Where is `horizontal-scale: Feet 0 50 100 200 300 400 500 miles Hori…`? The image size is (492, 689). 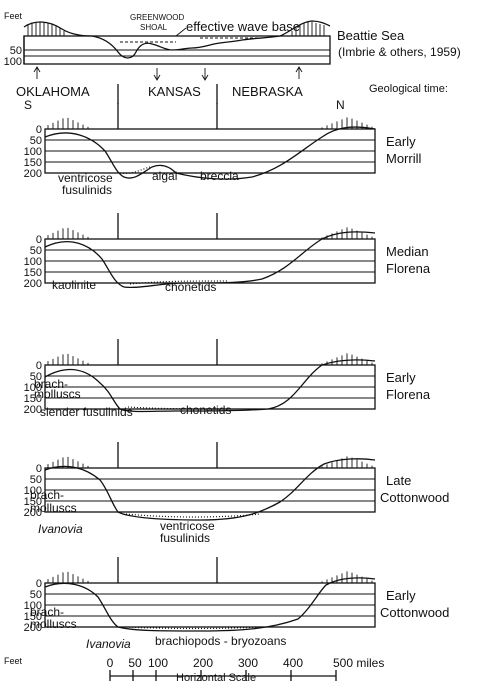 horizontal-scale: Feet 0 50 100 200 300 400 500 miles Hori… is located at coordinates (194, 670).